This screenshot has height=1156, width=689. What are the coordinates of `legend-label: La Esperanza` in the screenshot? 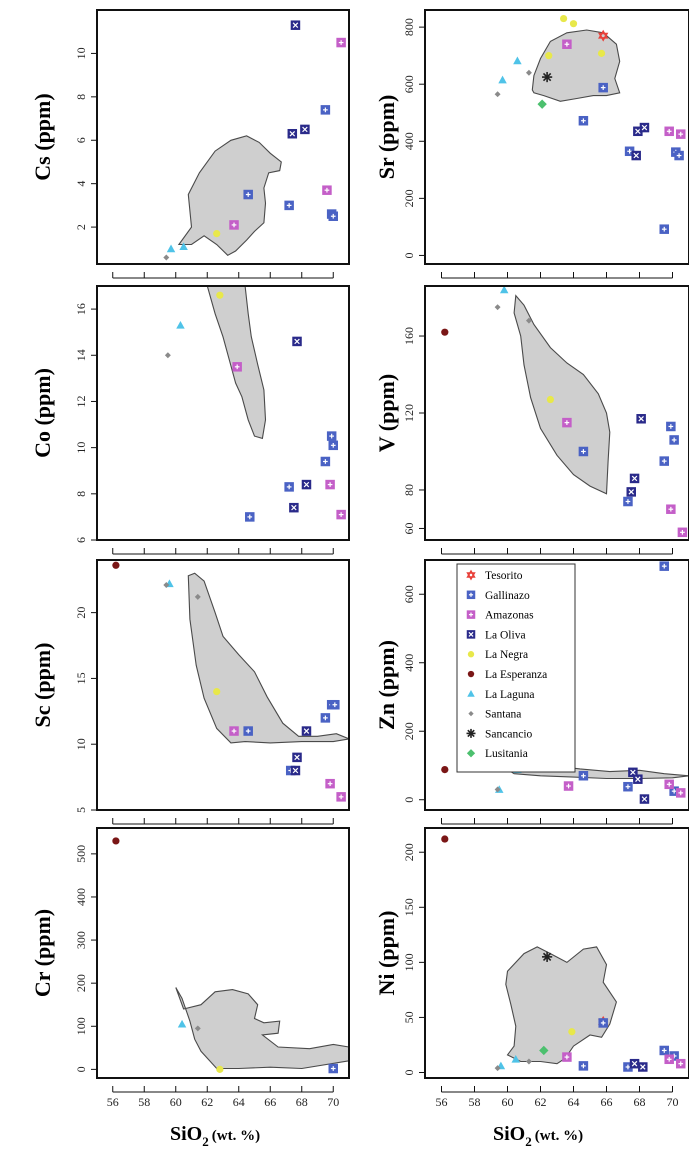 It's located at (516, 675).